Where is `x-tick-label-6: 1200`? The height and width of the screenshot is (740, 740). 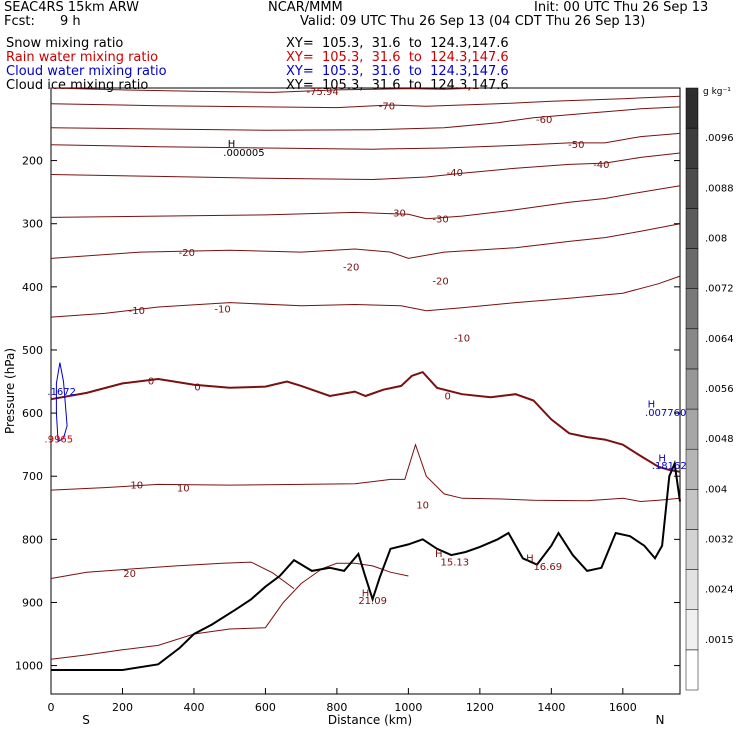 x-tick-label-6: 1200 is located at coordinates (480, 707).